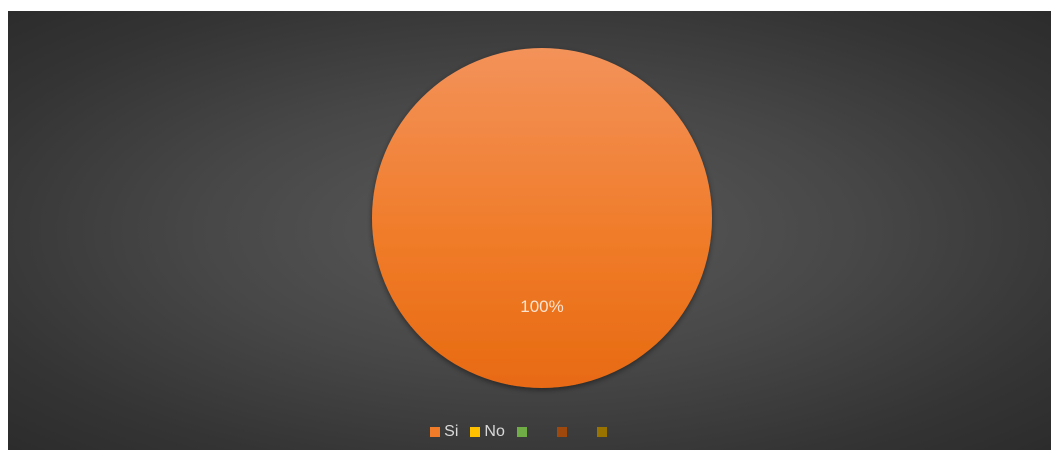 Image resolution: width=1060 pixels, height=461 pixels. I want to click on pie-data-labels: 100%, so click(541, 306).